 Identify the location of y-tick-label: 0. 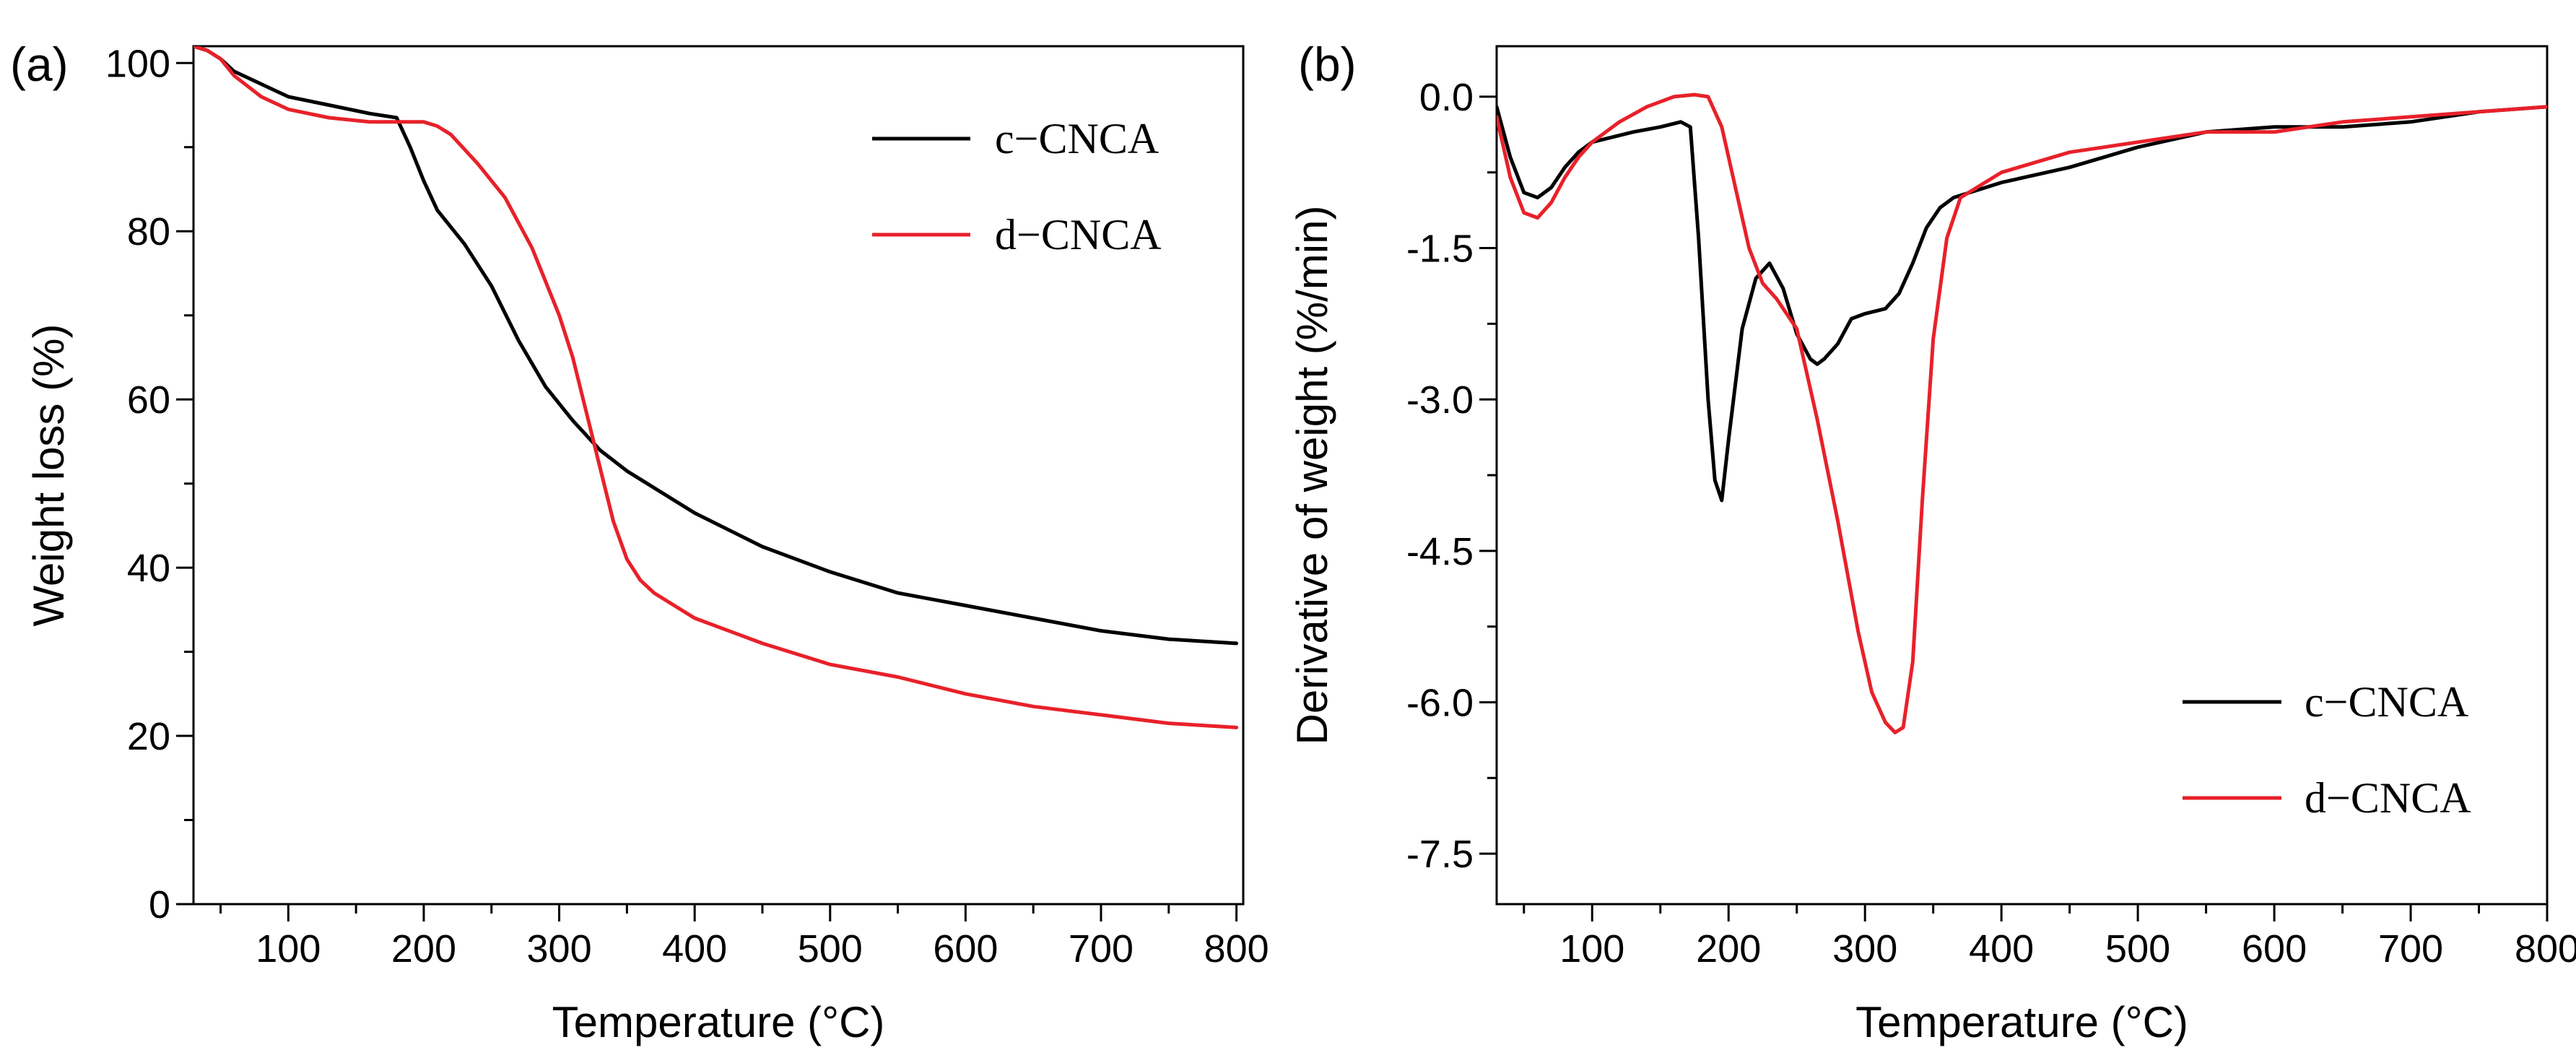
(159, 905).